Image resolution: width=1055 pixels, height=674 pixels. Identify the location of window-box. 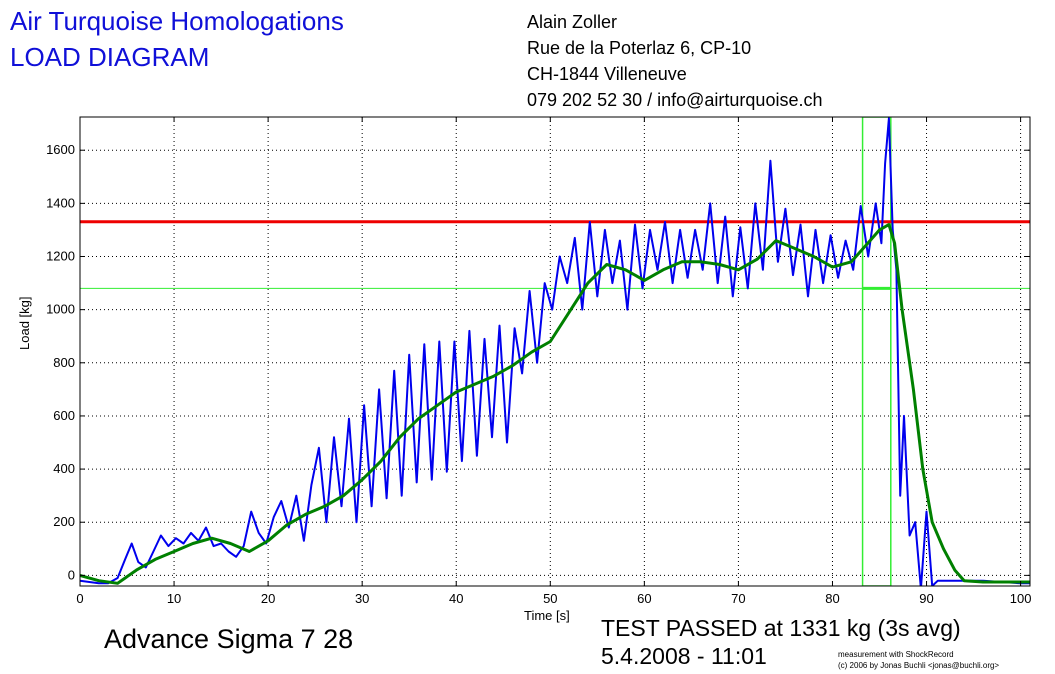
(876, 351).